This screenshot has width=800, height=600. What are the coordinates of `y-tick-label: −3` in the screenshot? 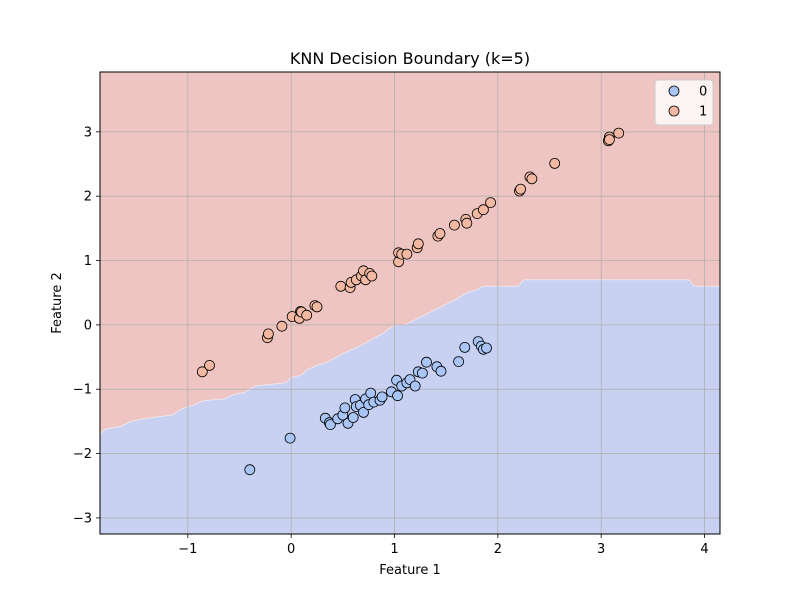 It's located at (82, 518).